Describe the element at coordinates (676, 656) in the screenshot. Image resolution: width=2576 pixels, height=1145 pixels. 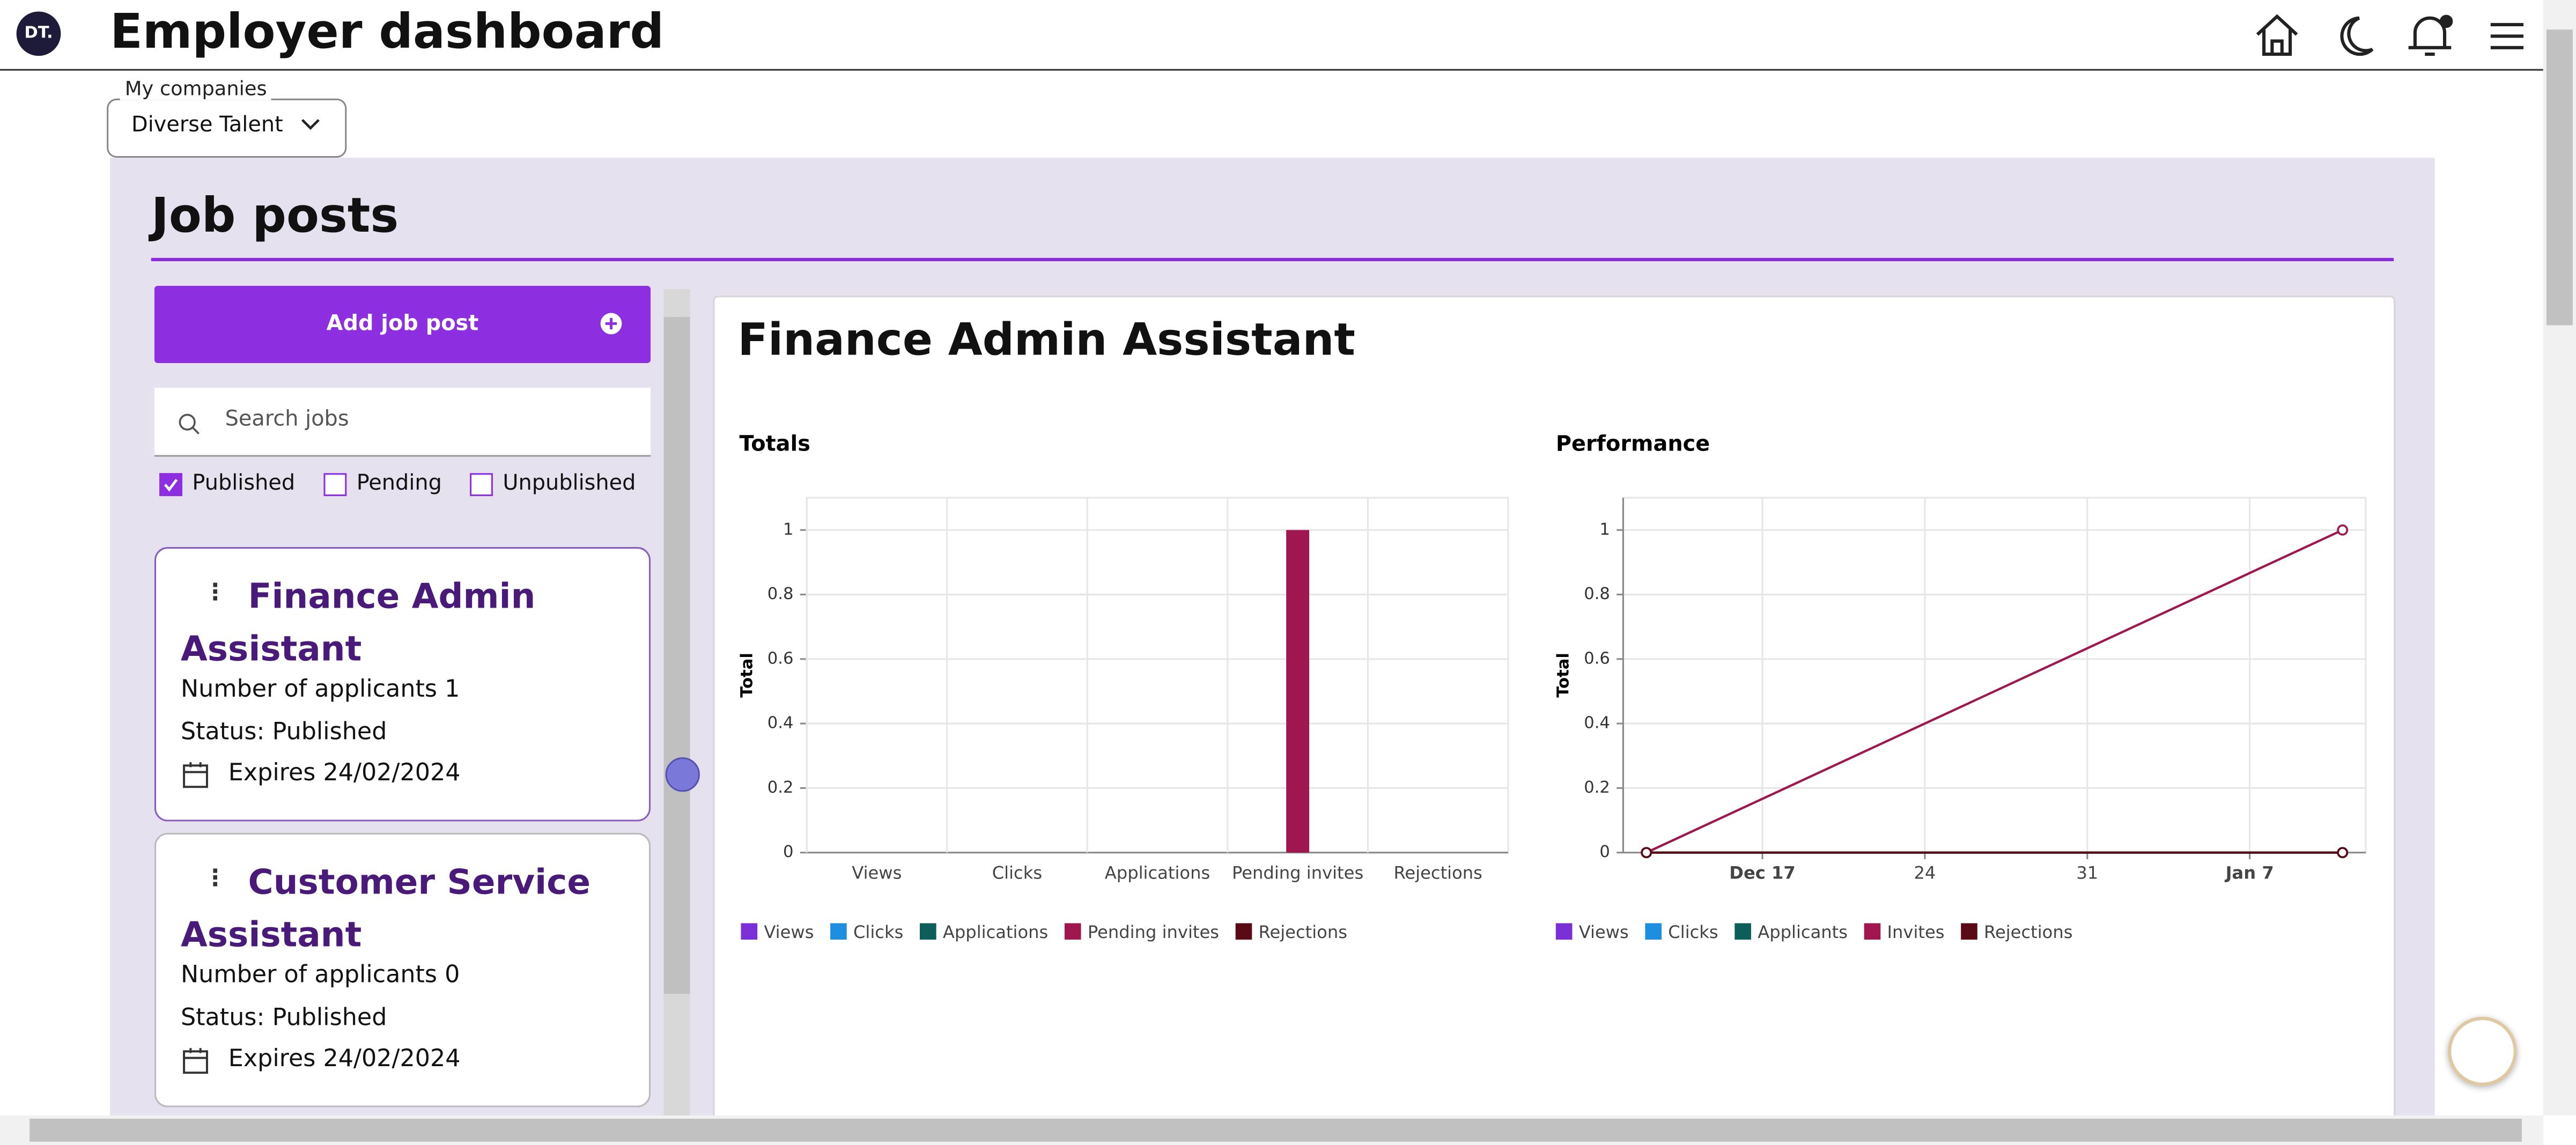
I see `scroll-thumb` at that location.